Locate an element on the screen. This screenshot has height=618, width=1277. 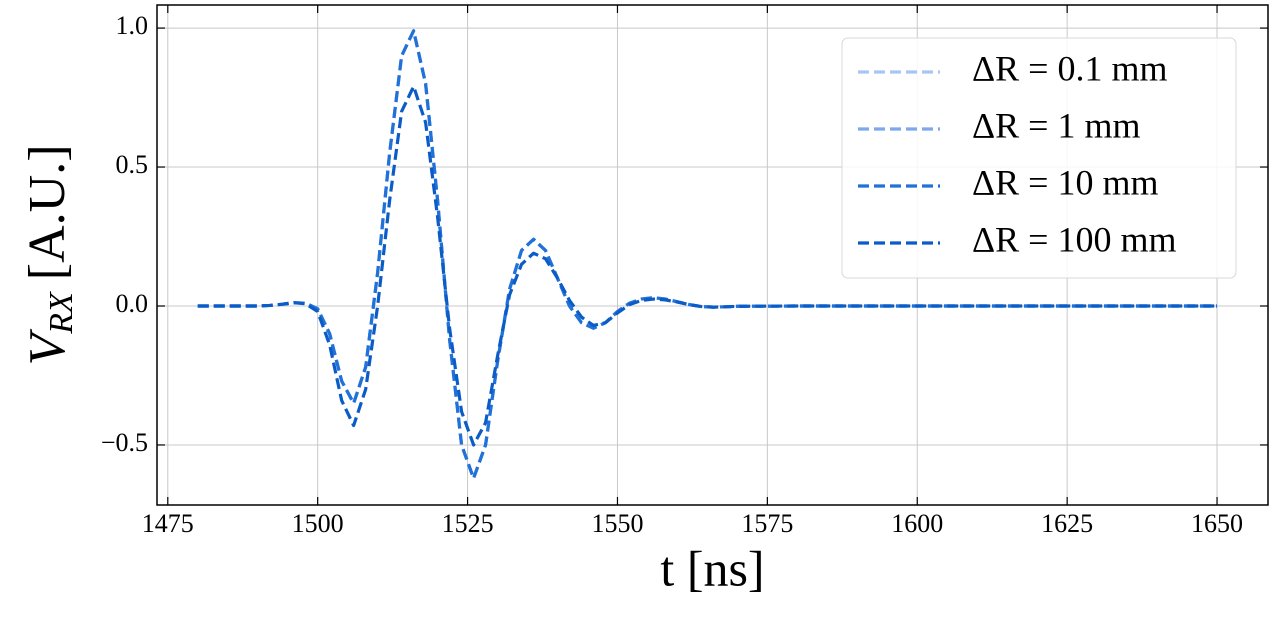
legend-box is located at coordinates (1039, 158).